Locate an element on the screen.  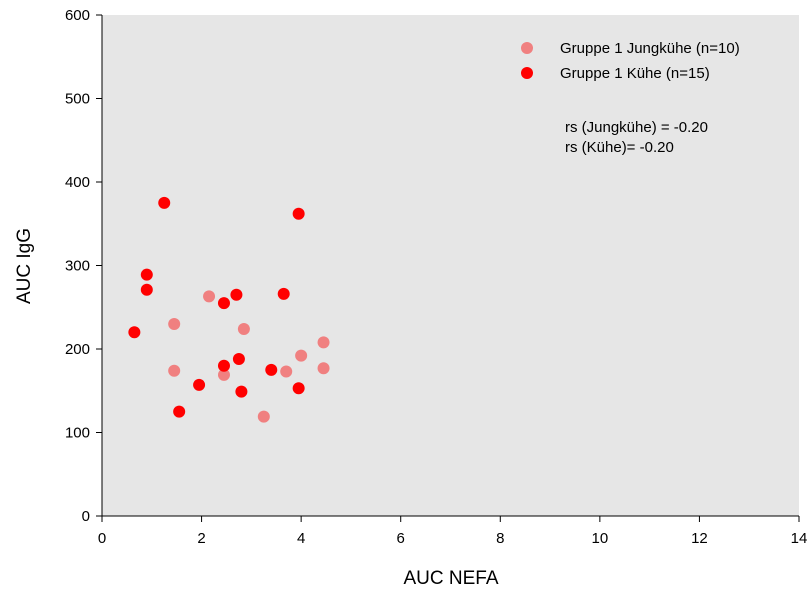
x-tick-label: 14 is located at coordinates (799, 538).